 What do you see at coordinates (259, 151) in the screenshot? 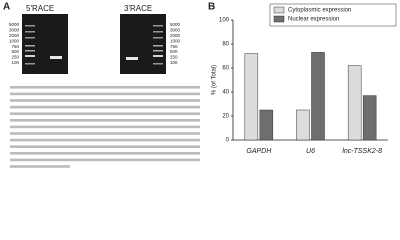
I see `x-tick-label: GAPDH` at bounding box center [259, 151].